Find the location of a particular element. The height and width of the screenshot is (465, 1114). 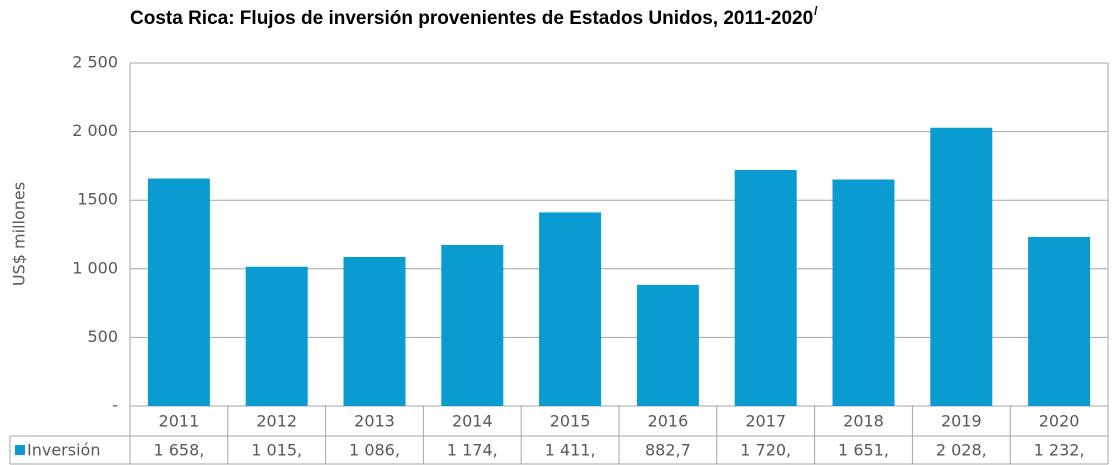

x-tick-label: 2012 is located at coordinates (276, 421).